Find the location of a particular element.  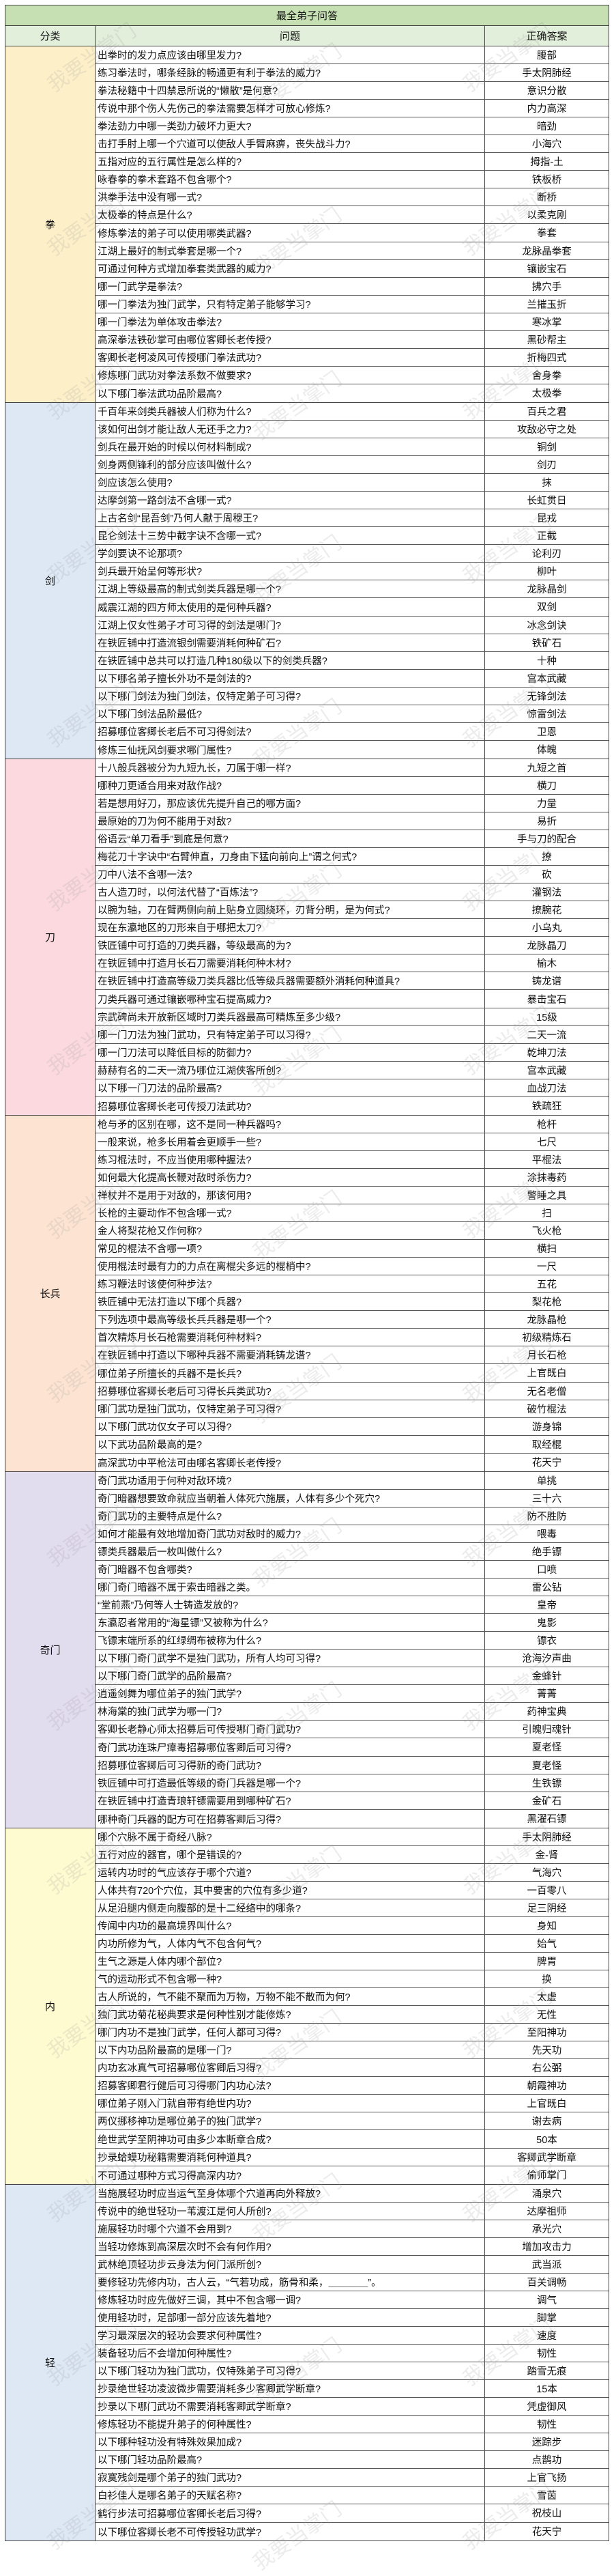

table-row: 以下哪门轻功品阶最高? 点鹊功 is located at coordinates (352, 2460).